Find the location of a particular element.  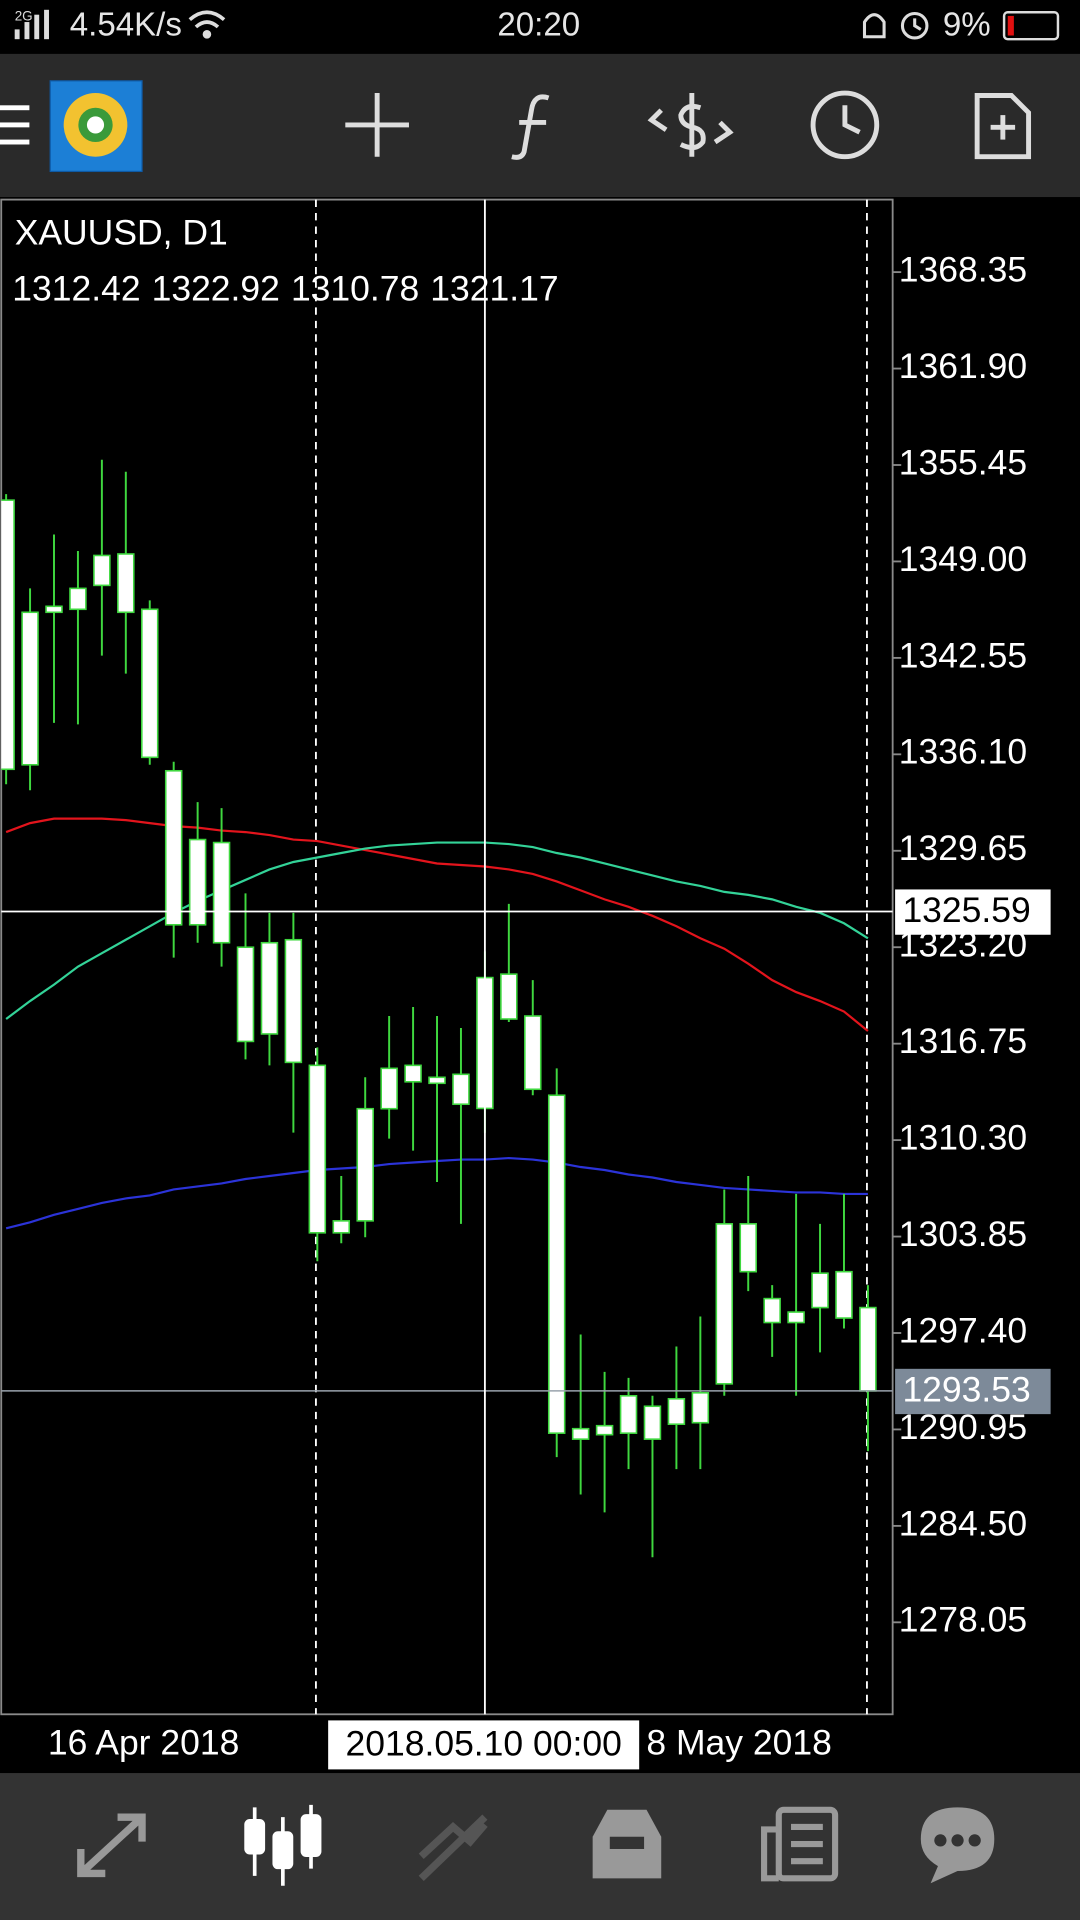

chat-tab is located at coordinates (957, 1845).